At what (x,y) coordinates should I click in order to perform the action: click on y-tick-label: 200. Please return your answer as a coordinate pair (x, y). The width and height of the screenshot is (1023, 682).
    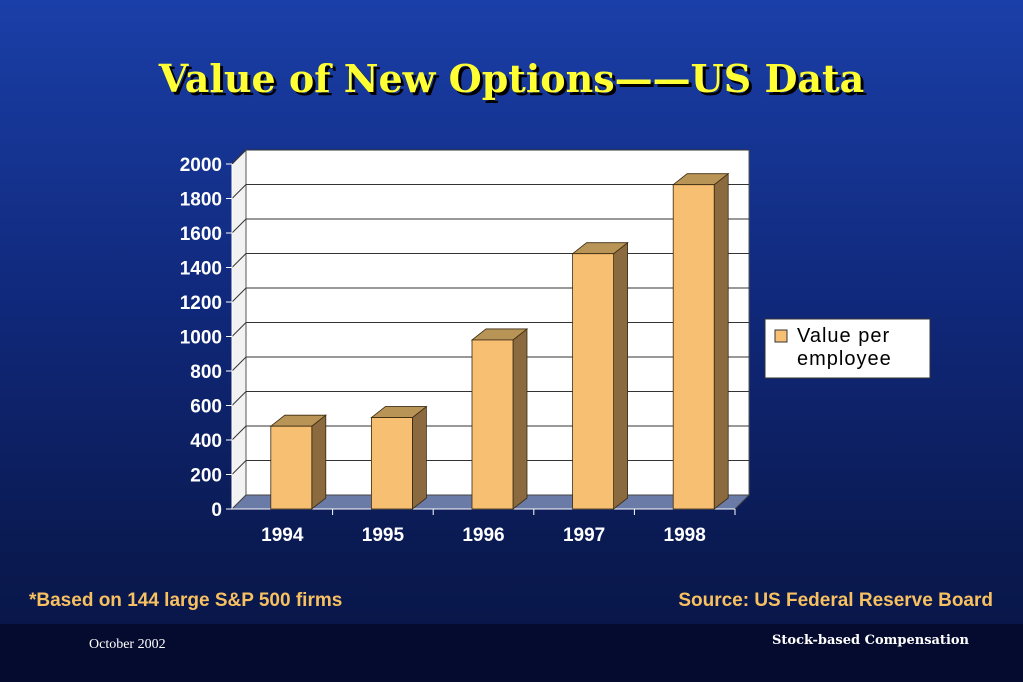
    Looking at the image, I should click on (206, 476).